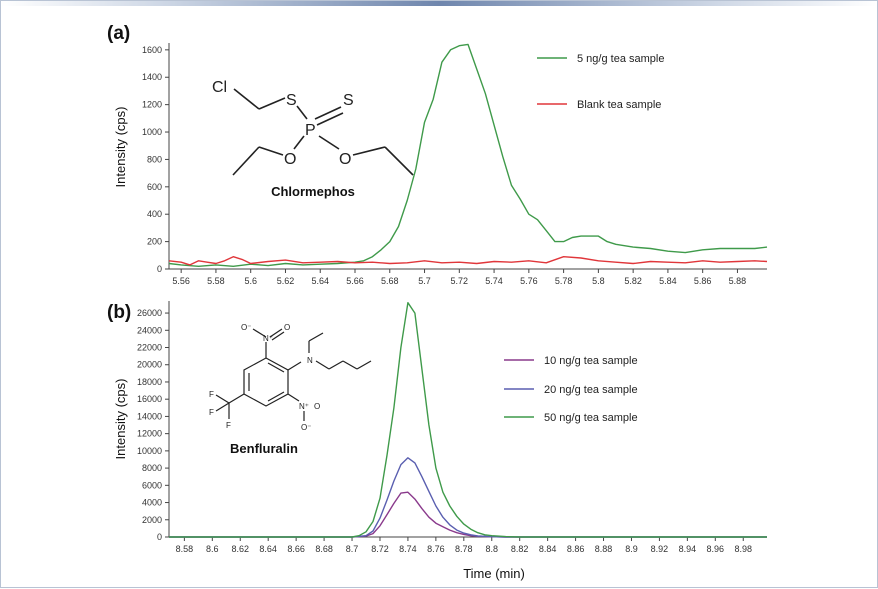 The image size is (878, 589). I want to click on panel-b-x-tick-label: 8.98, so click(743, 549).